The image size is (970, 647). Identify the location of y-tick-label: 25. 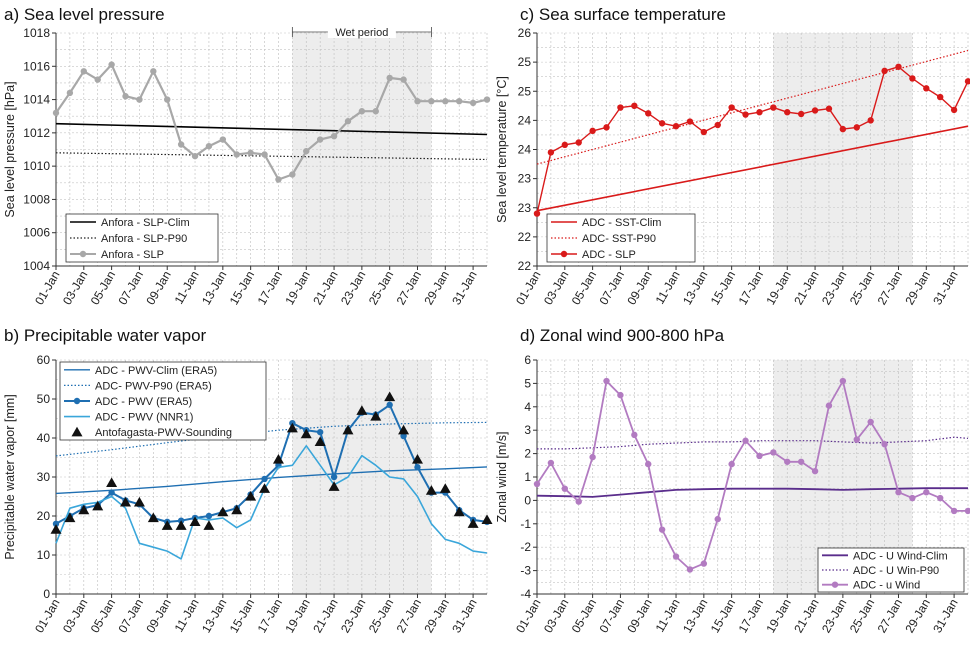
(525, 91).